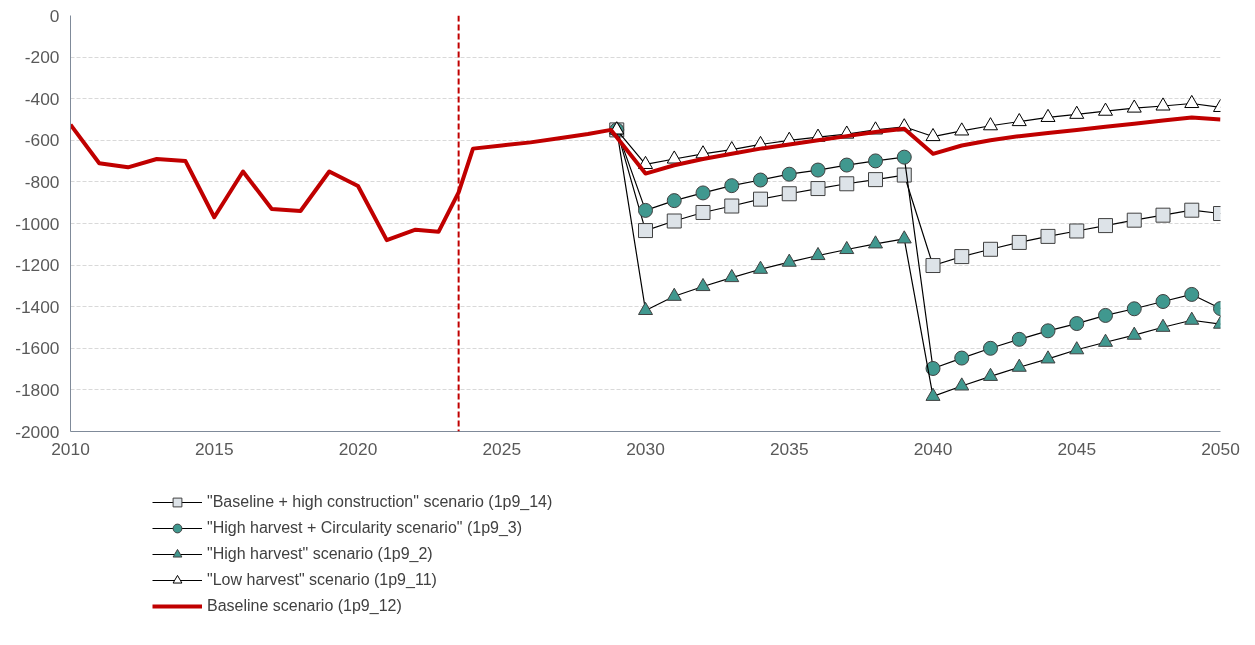 This screenshot has height=645, width=1255. What do you see at coordinates (42, 57) in the screenshot?
I see `y-tick-label: -200` at bounding box center [42, 57].